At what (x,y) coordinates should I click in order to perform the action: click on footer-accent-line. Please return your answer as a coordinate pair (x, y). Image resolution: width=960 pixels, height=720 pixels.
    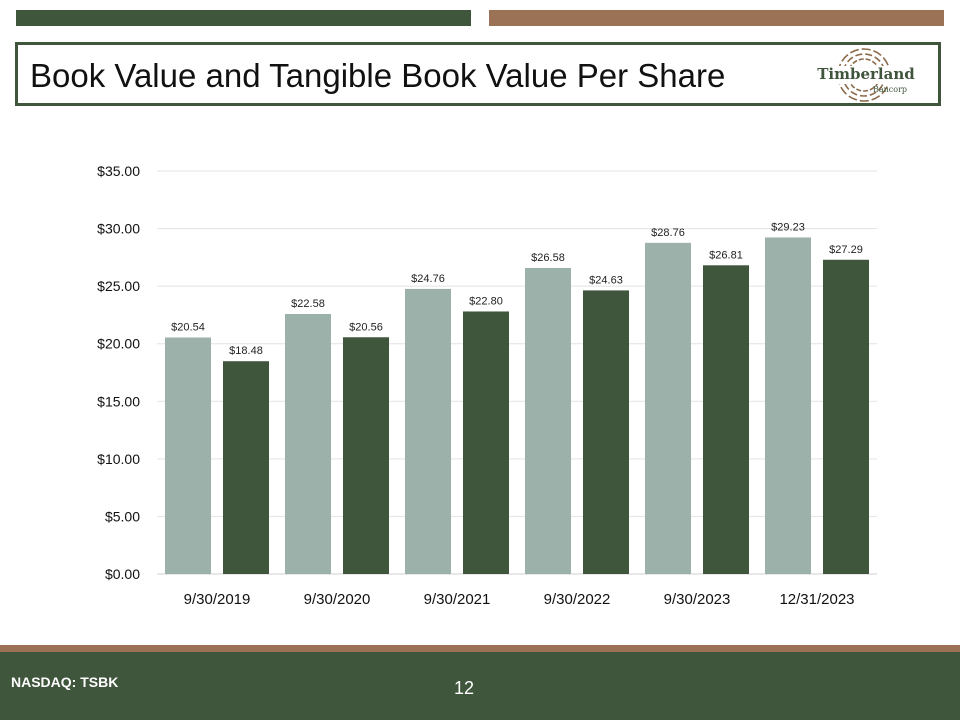
    Looking at the image, I should click on (480, 648).